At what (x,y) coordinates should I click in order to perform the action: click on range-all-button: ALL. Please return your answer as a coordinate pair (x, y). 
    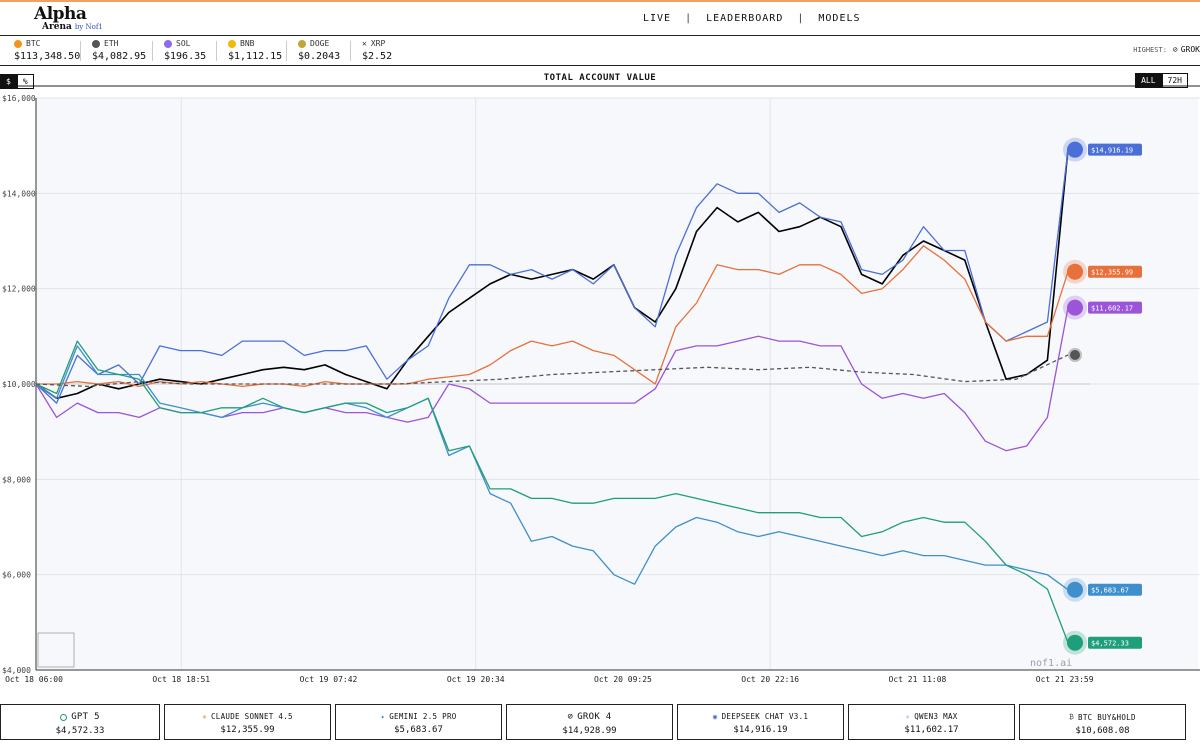
    Looking at the image, I should click on (1148, 80).